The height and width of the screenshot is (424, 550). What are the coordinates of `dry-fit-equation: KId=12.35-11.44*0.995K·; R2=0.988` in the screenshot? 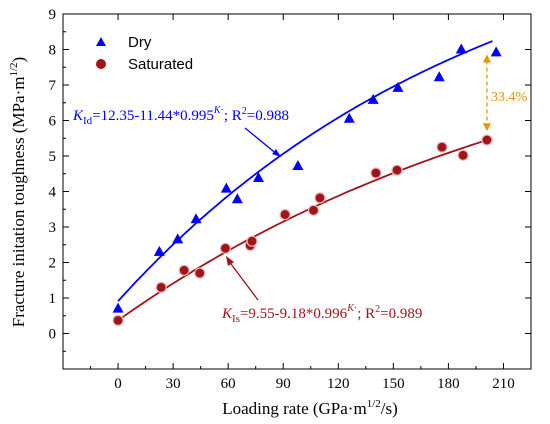 It's located at (180, 131).